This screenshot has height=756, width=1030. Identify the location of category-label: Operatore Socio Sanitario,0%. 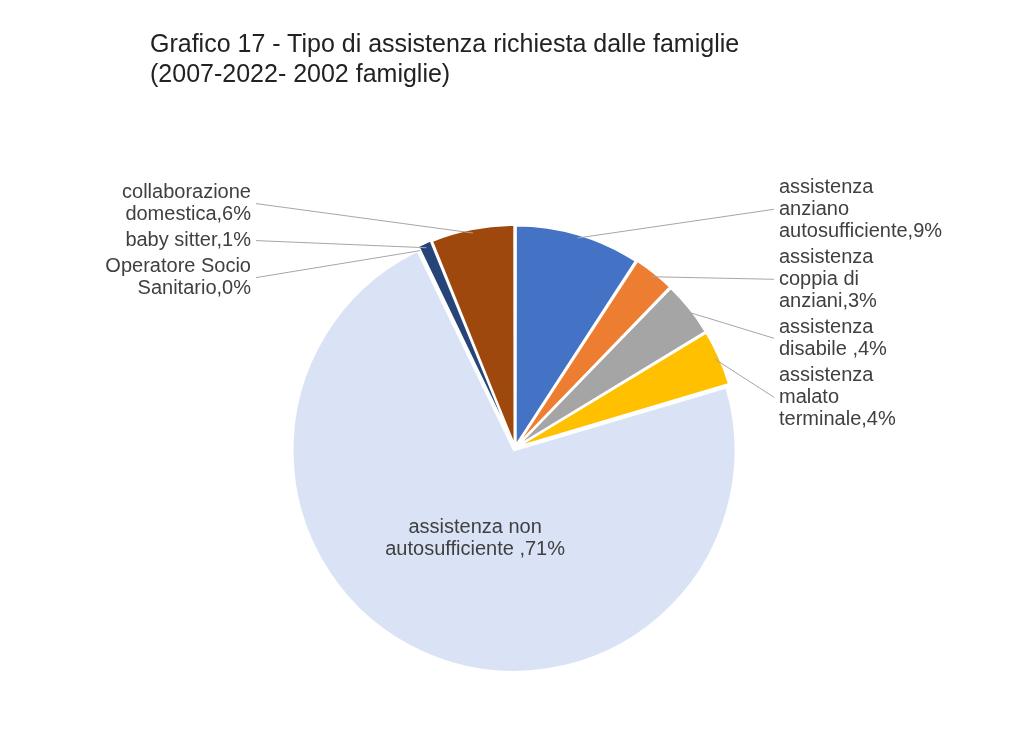
(178, 276).